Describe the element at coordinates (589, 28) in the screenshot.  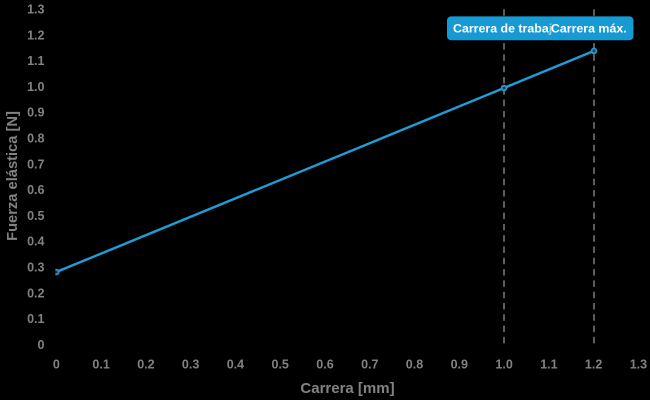
I see `svg-text: Carrera máx.` at that location.